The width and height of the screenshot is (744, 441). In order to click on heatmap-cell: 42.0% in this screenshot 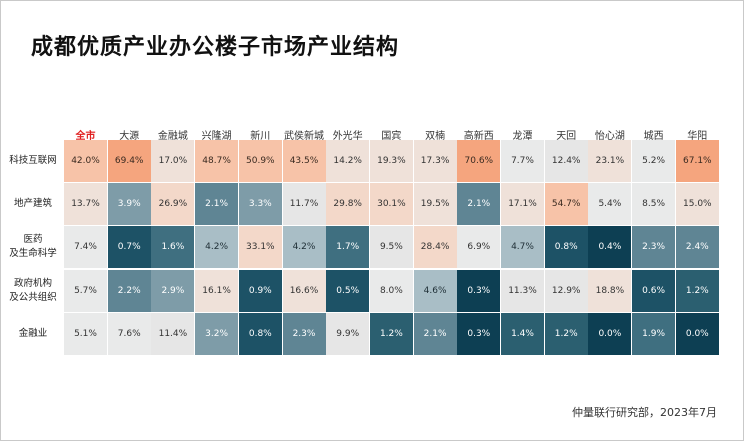, I will do `click(85, 161)`.